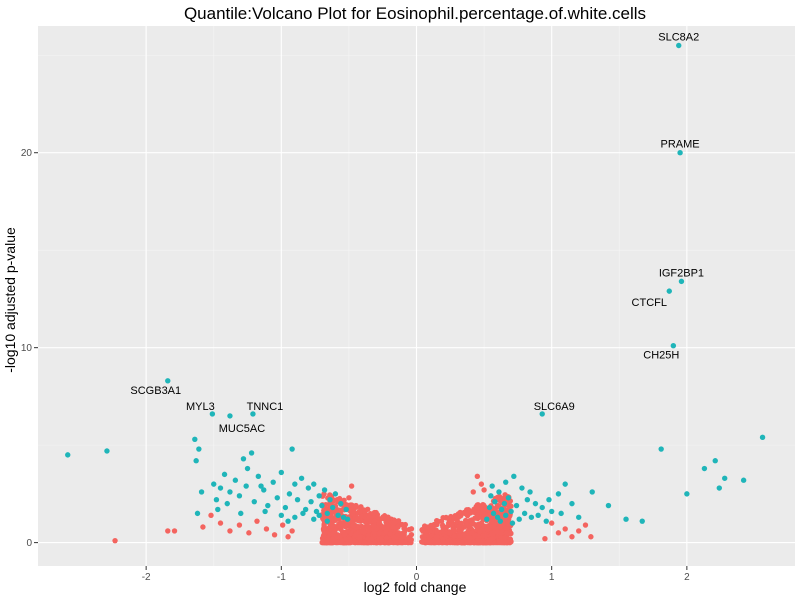 The height and width of the screenshot is (600, 800). What do you see at coordinates (415, 587) in the screenshot?
I see `x-axis-title: log2 fold change` at bounding box center [415, 587].